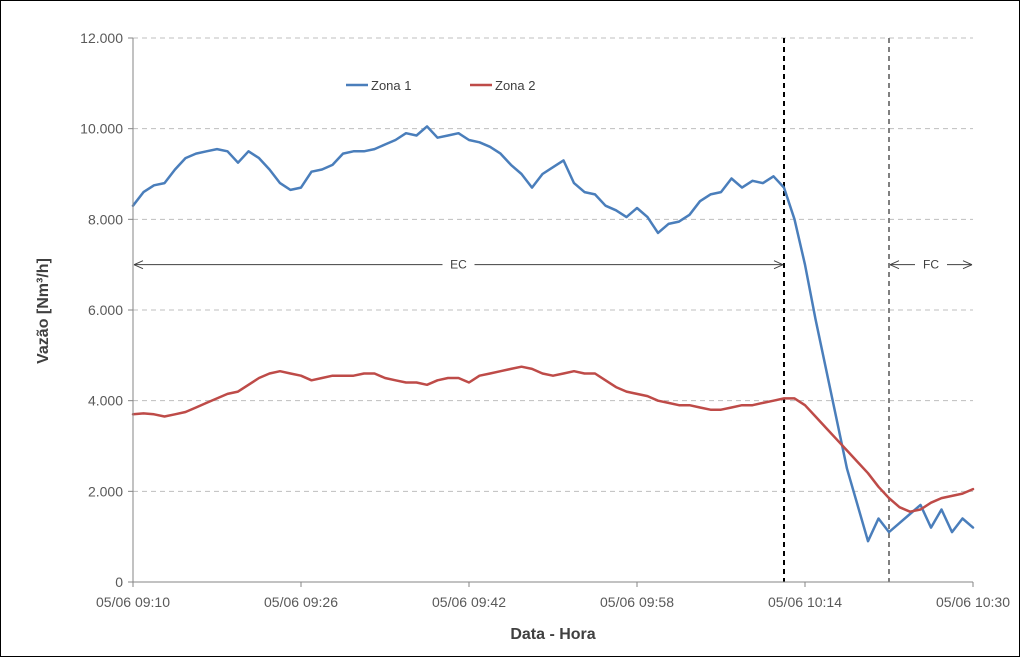  What do you see at coordinates (105, 219) in the screenshot?
I see `y-tick-label: 8.000` at bounding box center [105, 219].